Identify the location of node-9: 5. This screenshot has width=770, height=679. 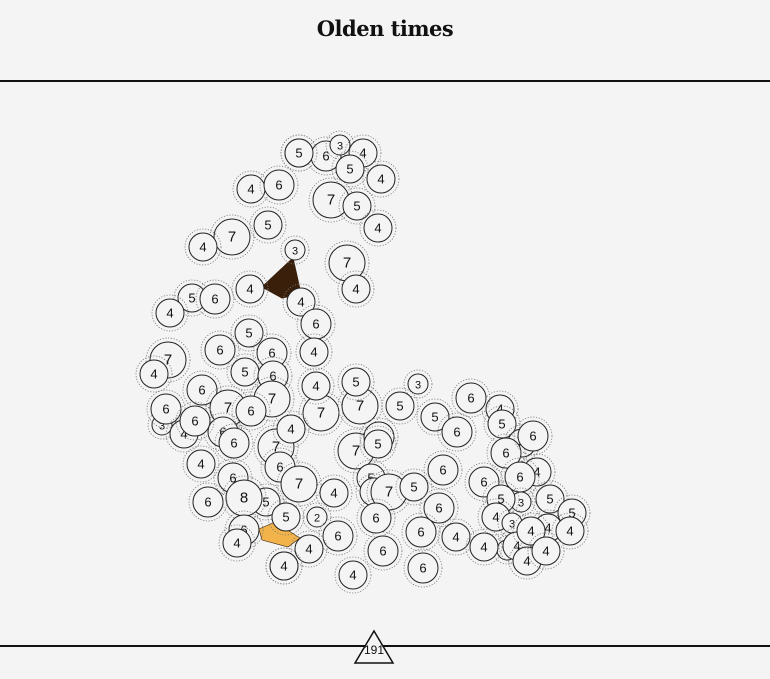
(357, 206).